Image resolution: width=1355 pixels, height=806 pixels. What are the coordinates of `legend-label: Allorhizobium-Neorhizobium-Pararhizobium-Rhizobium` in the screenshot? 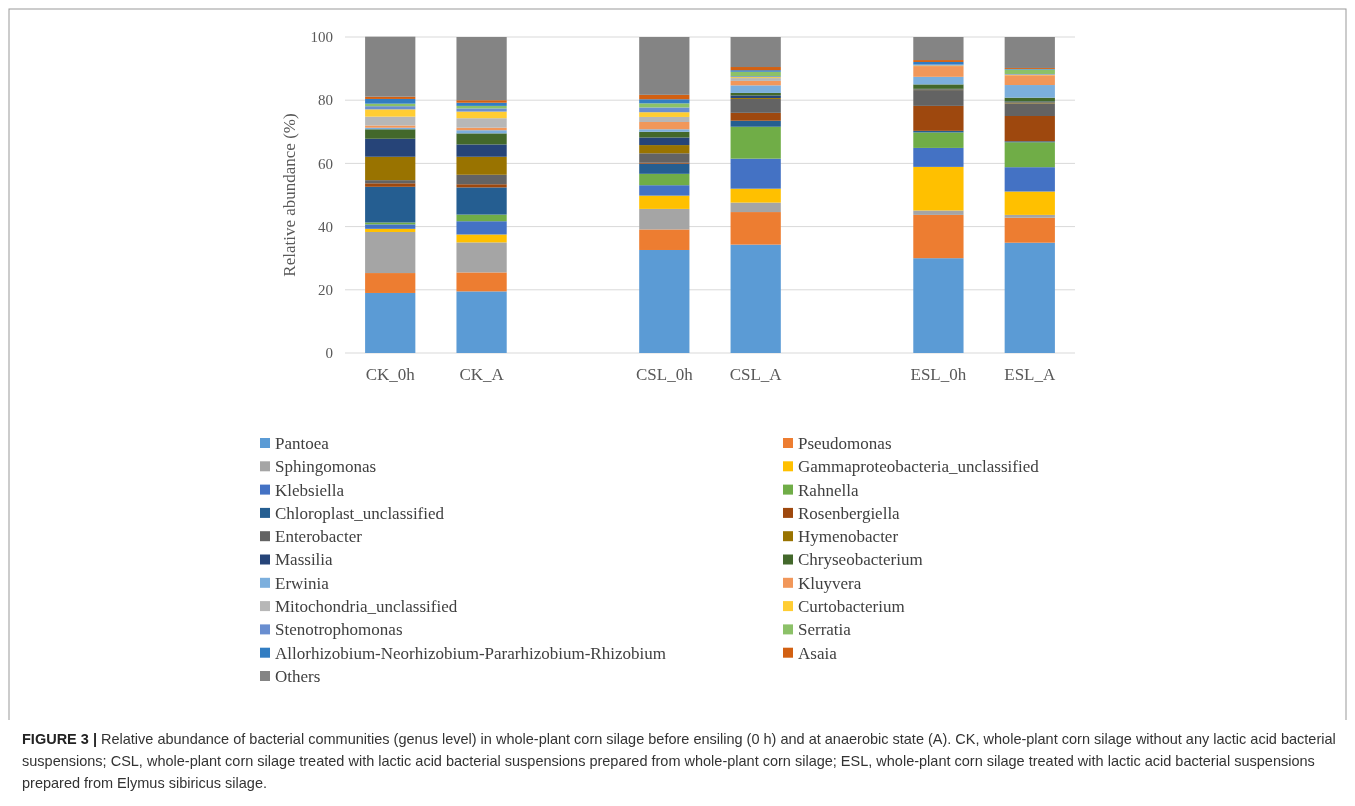 It's located at (470, 653).